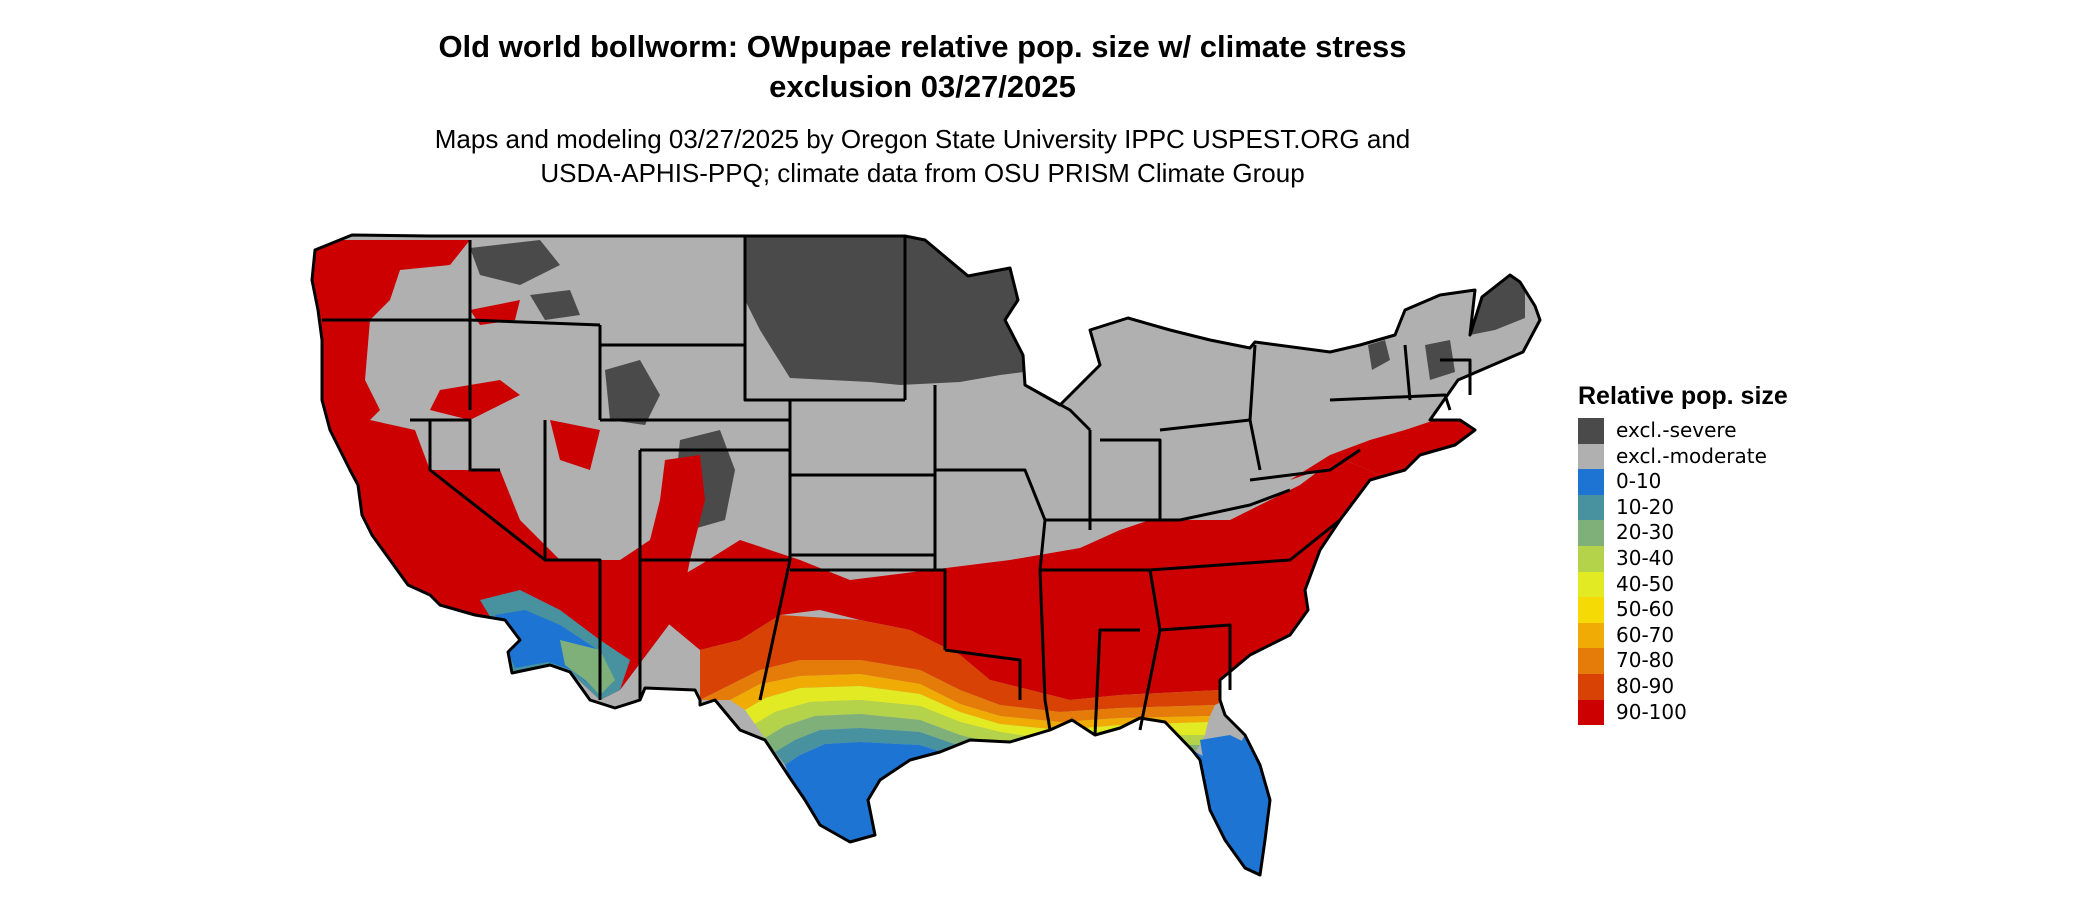  Describe the element at coordinates (1778, 635) in the screenshot. I see `legend-item: 60-70` at that location.